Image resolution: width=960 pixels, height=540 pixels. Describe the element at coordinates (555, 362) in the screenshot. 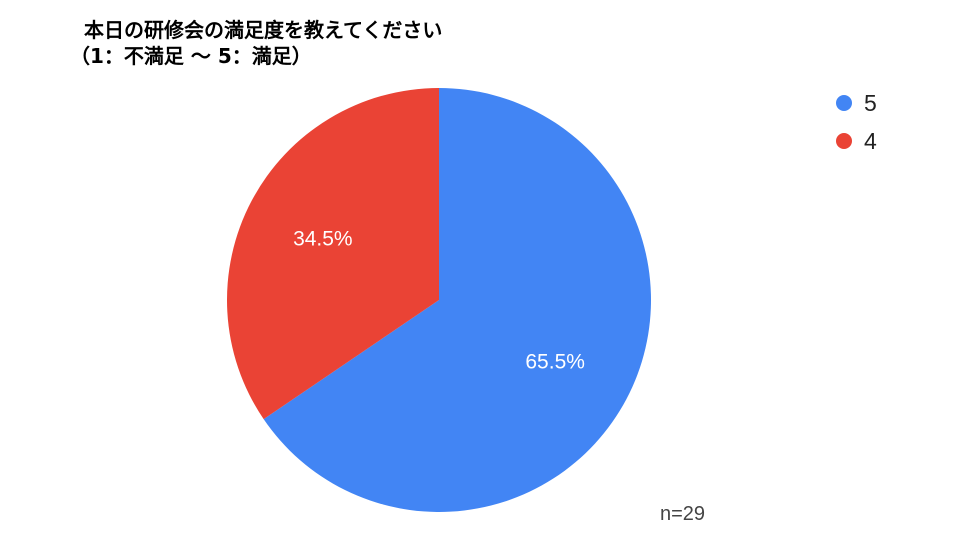

I see `slice-label-5: 65.5%` at that location.